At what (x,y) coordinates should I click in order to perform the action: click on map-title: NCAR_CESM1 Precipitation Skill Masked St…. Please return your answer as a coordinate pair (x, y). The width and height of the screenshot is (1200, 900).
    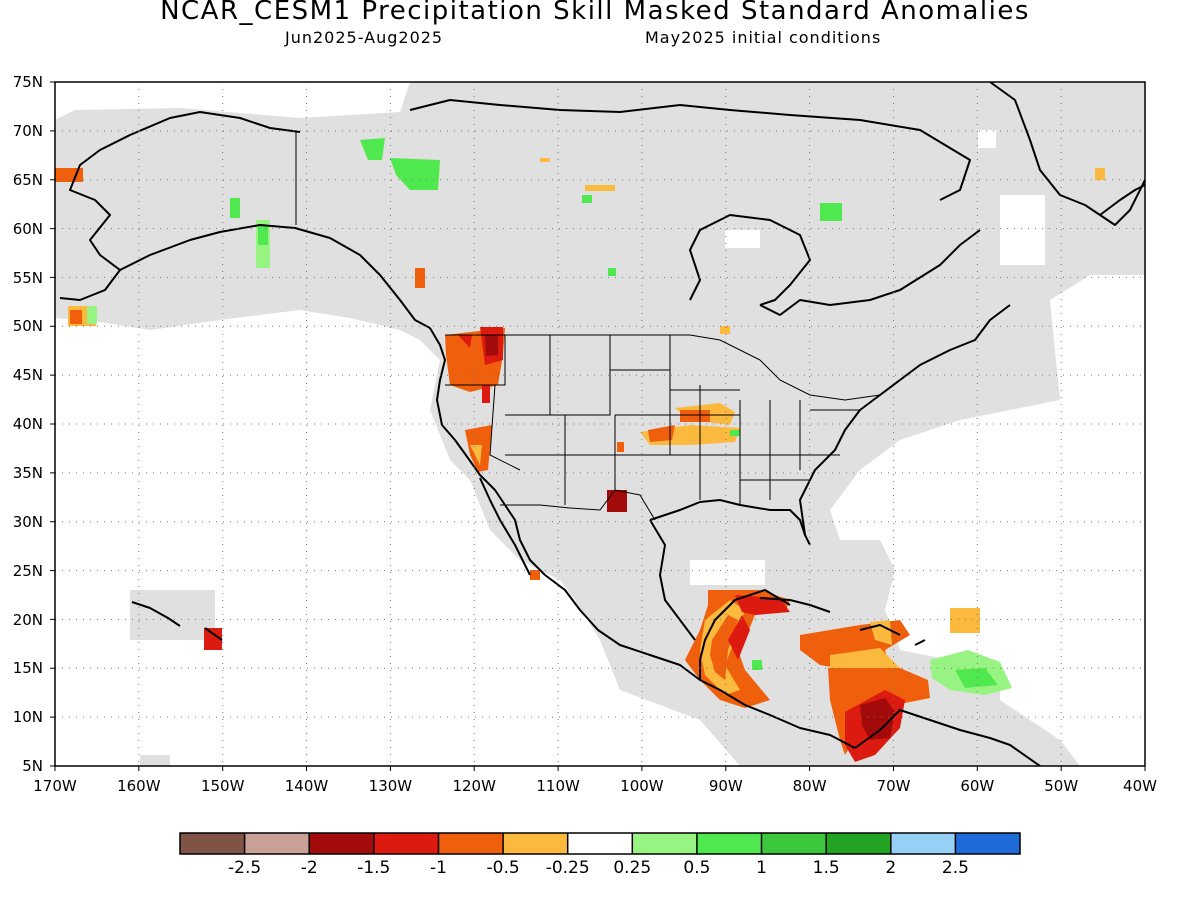
    Looking at the image, I should click on (595, 13).